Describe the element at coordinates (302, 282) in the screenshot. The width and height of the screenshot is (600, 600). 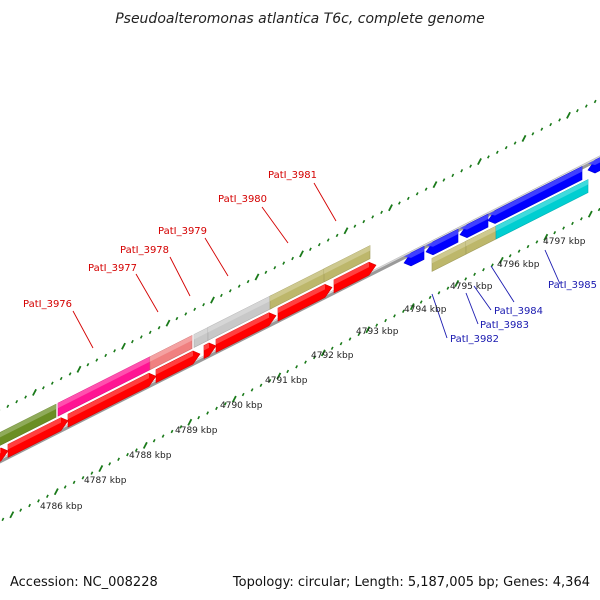
I see `gene-khaki-patl-3980-shine` at that location.